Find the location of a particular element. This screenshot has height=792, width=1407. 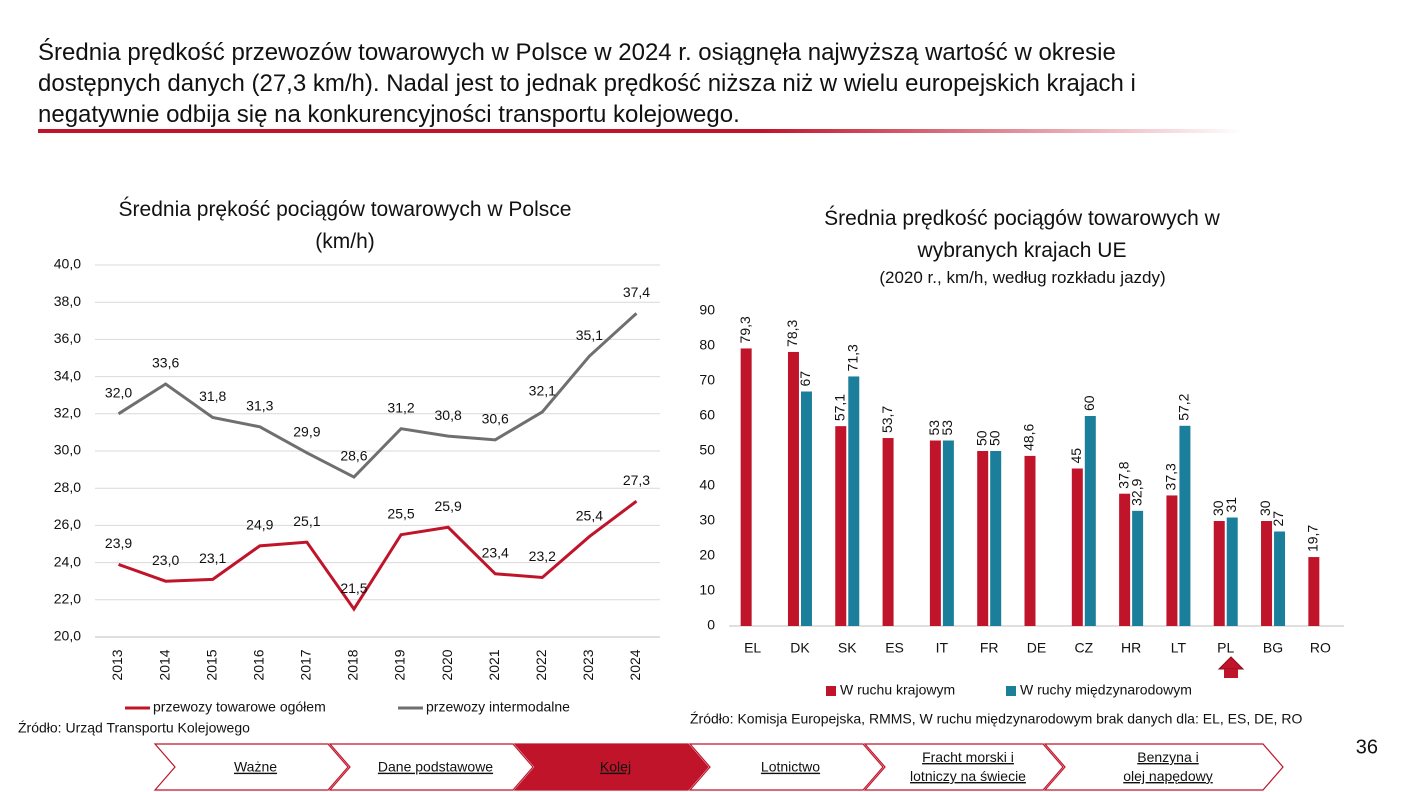

y-tick-label: 30,0 is located at coordinates (67, 450).